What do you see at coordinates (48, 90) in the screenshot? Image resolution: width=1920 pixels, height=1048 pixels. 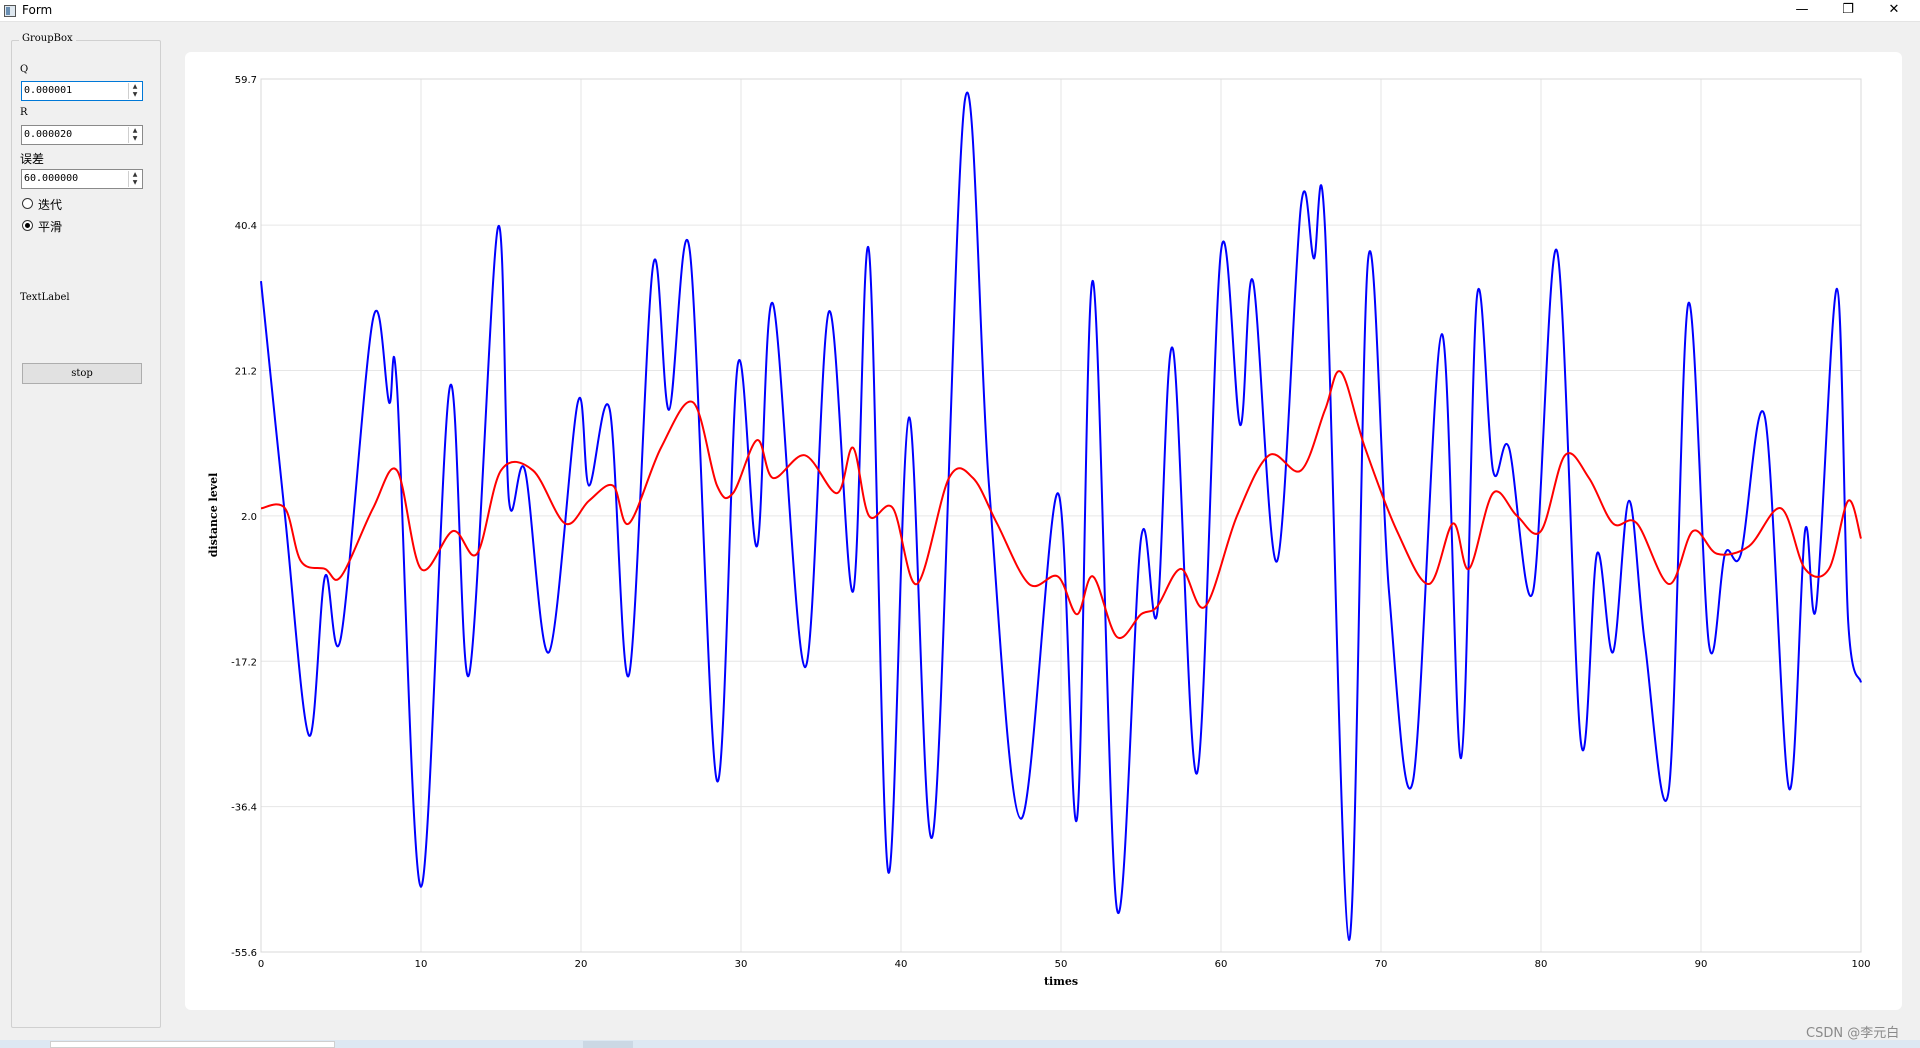 I see `q-value: 0.000001` at bounding box center [48, 90].